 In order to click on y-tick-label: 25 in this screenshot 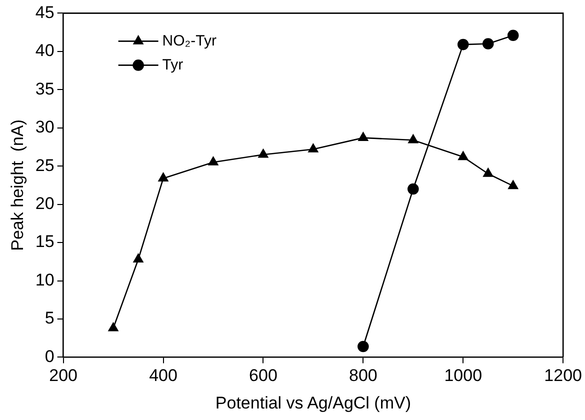, I will do `click(44, 165)`.